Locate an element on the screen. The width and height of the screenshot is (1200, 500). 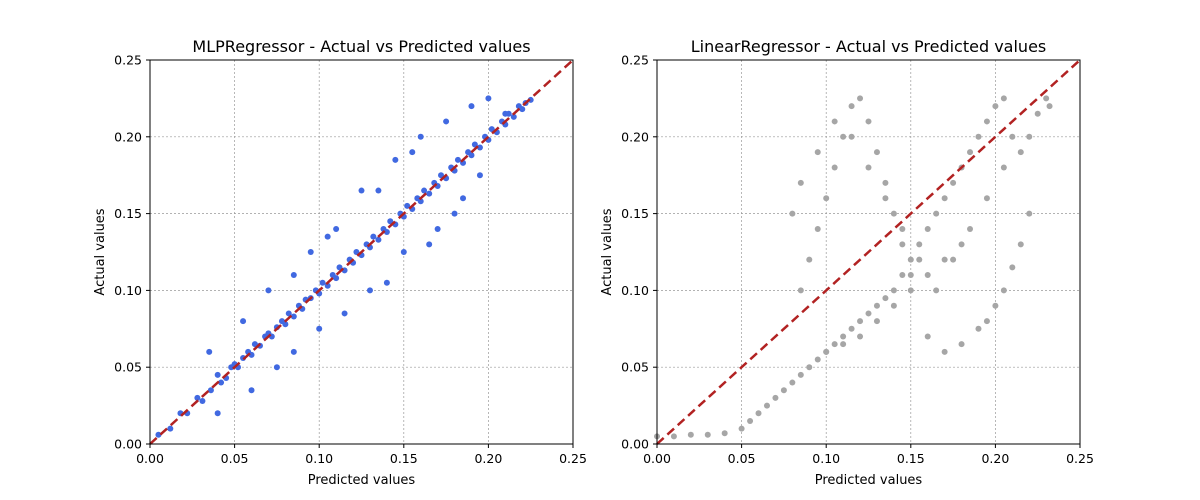
y-tick-label: 0.00 is located at coordinates (635, 444).